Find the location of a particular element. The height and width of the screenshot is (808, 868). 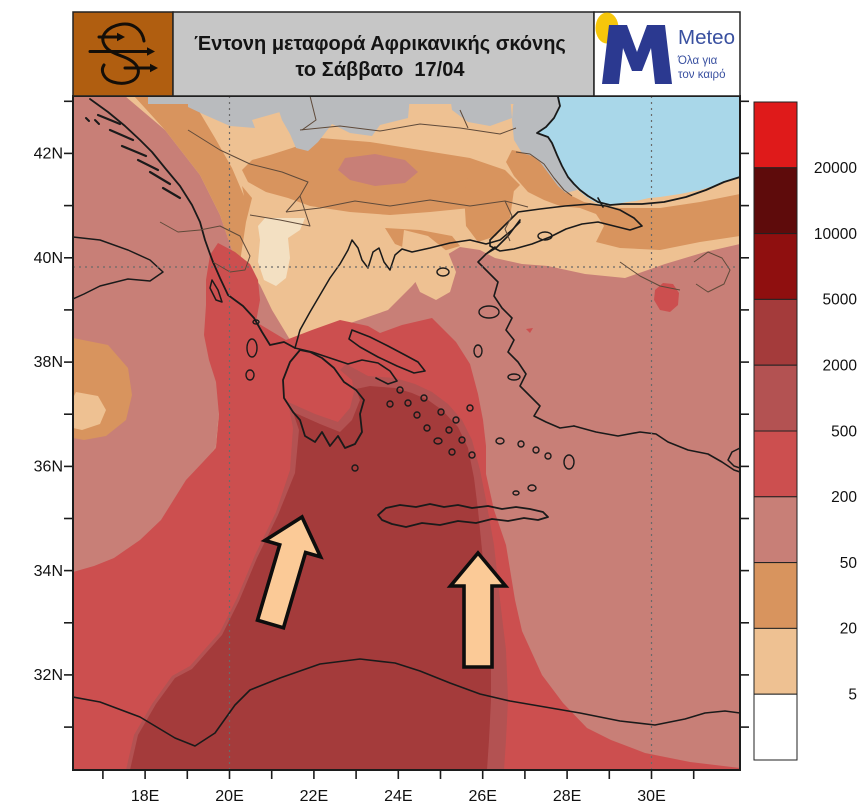

svg-text: 5 is located at coordinates (852, 695).